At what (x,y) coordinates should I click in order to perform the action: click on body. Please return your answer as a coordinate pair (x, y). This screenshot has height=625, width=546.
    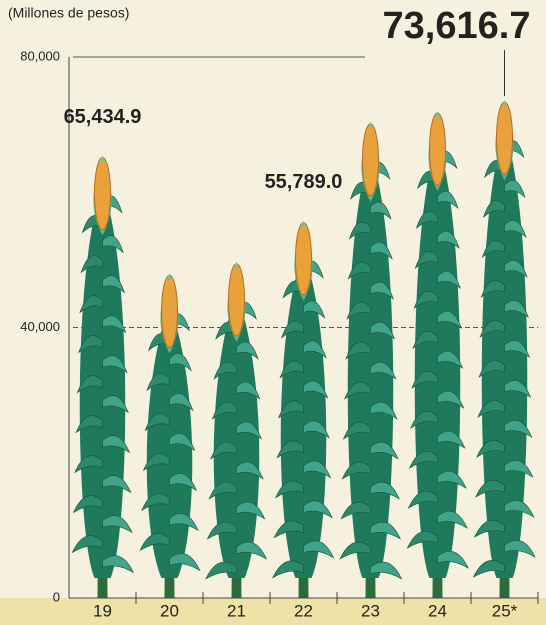
    Looking at the image, I should click on (303, 414).